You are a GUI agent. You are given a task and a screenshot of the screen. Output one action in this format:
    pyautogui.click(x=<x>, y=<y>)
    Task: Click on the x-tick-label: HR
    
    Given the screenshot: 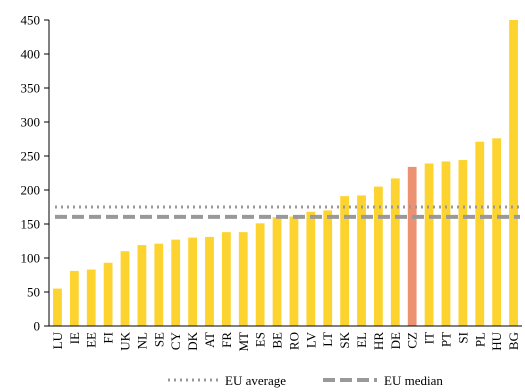 What is the action you would take?
    pyautogui.click(x=378, y=341)
    